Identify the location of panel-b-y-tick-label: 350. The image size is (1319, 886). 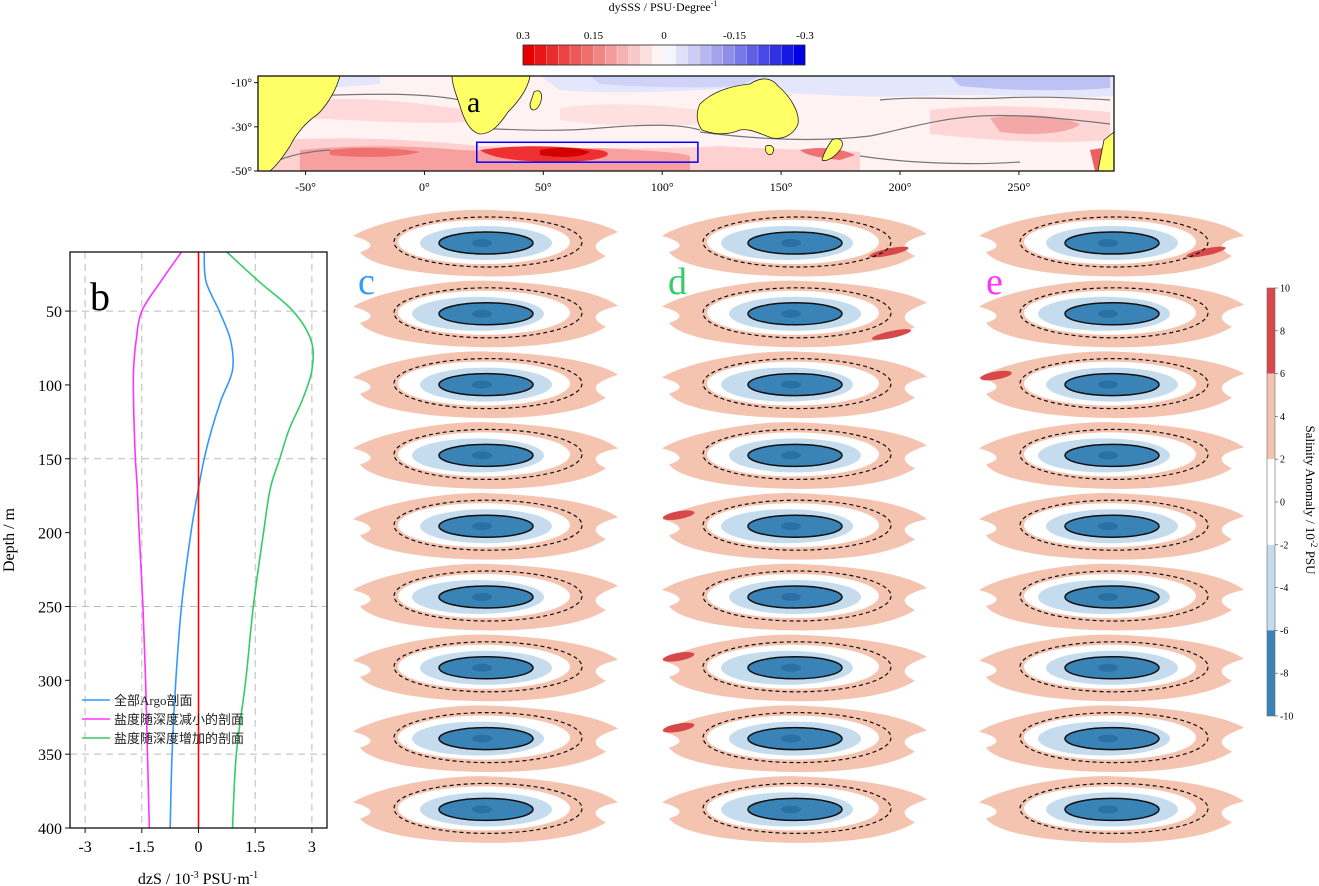
(50, 755).